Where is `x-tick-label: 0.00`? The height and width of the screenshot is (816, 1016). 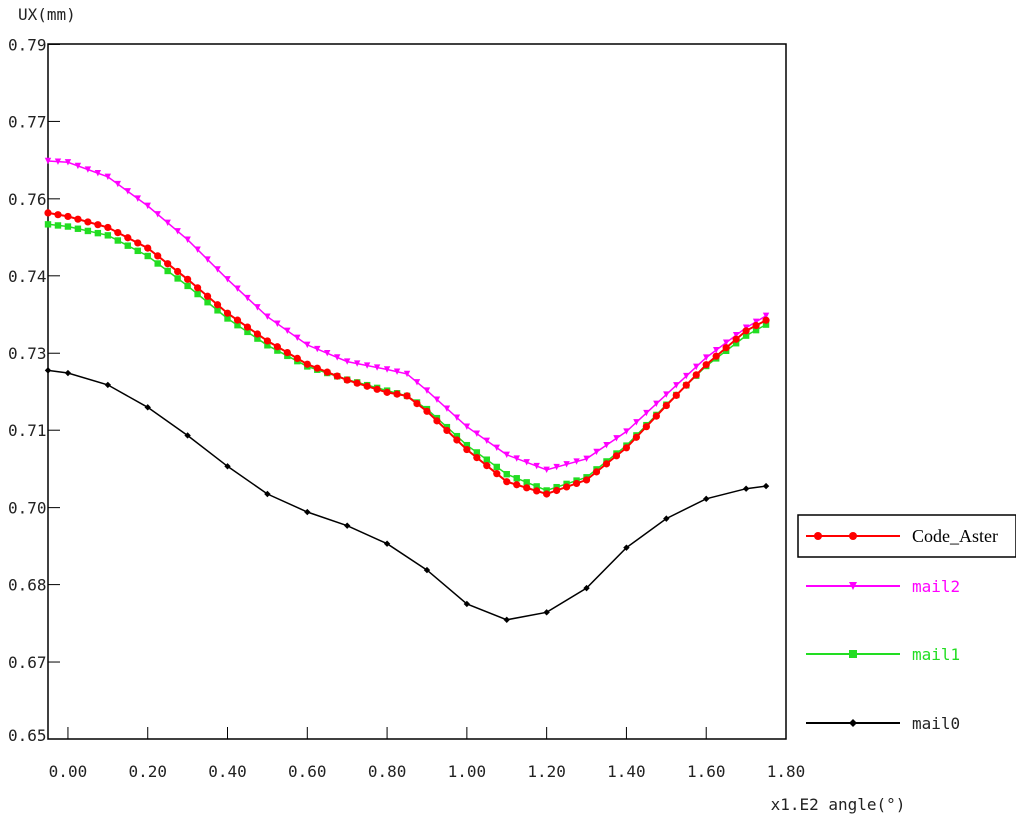
x-tick-label: 0.00 is located at coordinates (68, 771).